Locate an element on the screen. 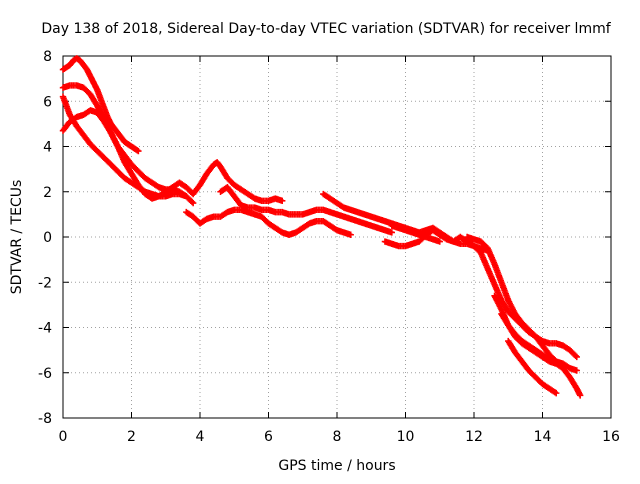  y-tick-label: 8 is located at coordinates (47, 57).